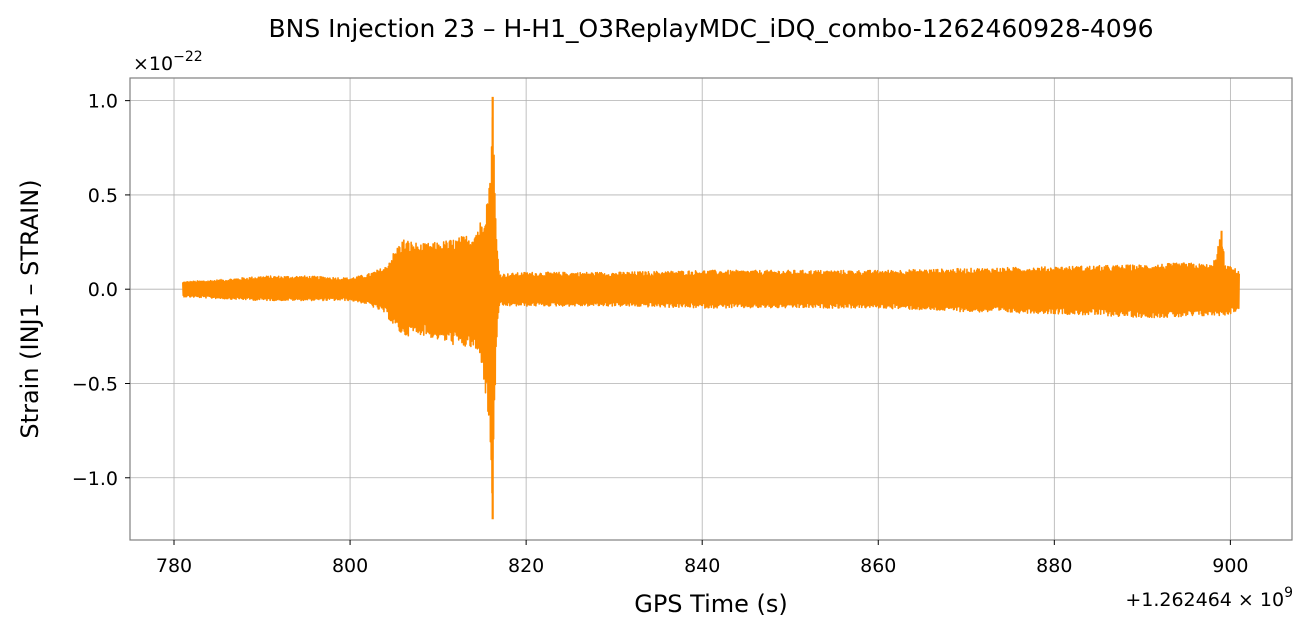 This screenshot has width=1307, height=633. I want to click on x-axis-ticks: 780 800 820 840 860 880 900, so click(702, 558).